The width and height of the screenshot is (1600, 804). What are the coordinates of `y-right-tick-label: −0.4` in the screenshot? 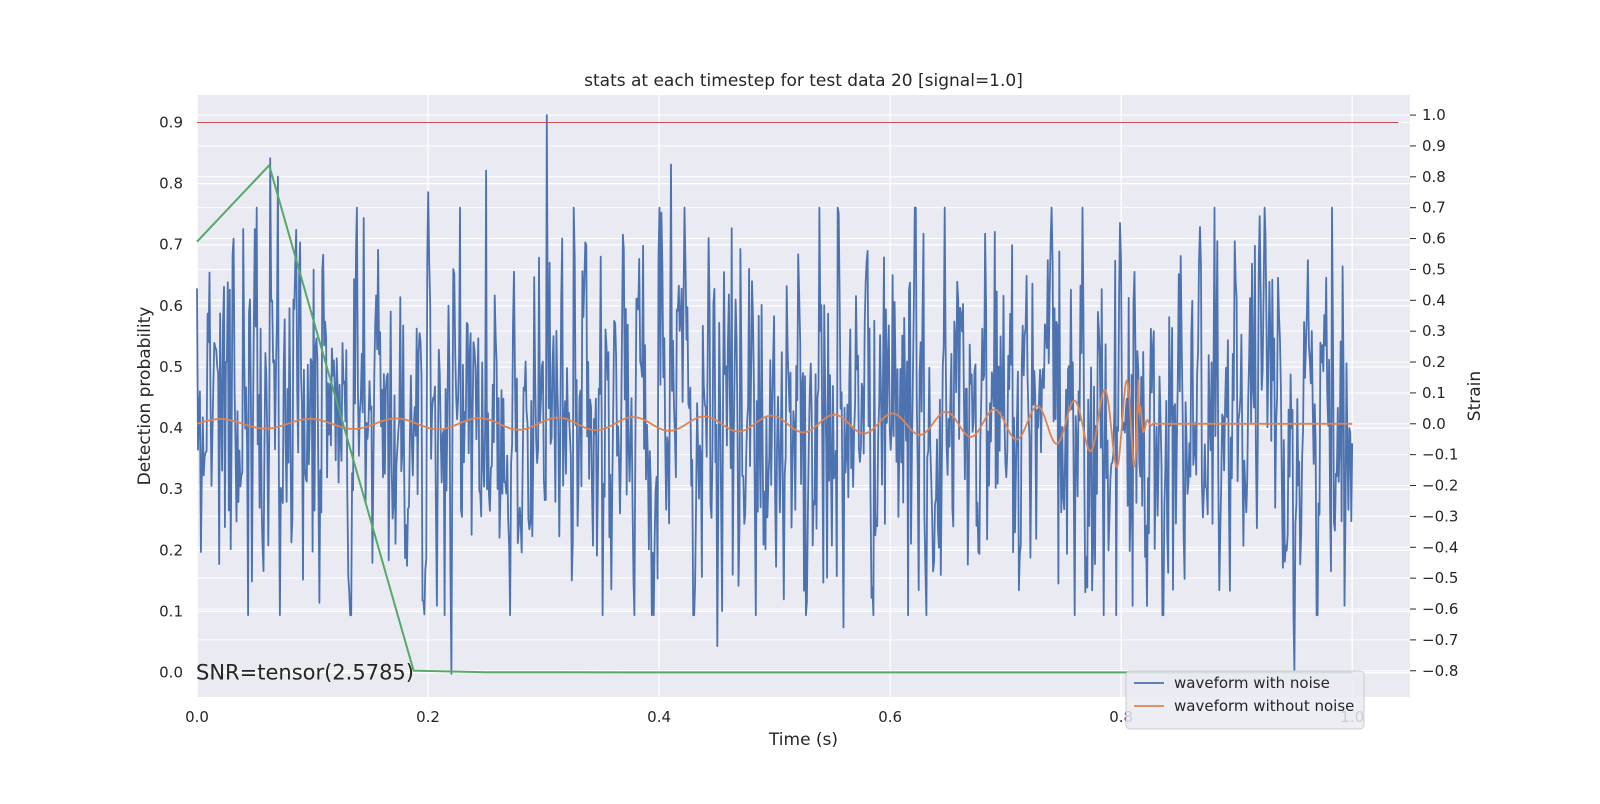 It's located at (1440, 547).